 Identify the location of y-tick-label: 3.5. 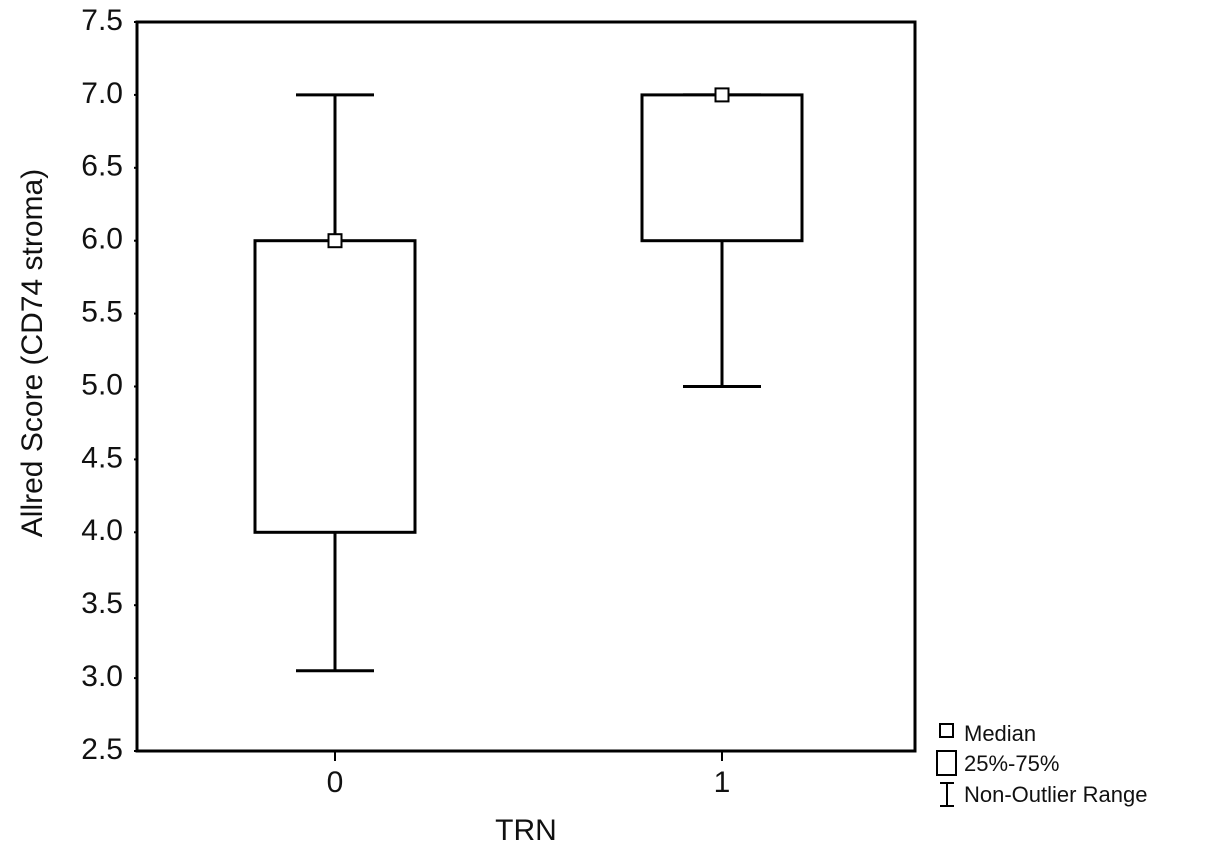
(102, 603).